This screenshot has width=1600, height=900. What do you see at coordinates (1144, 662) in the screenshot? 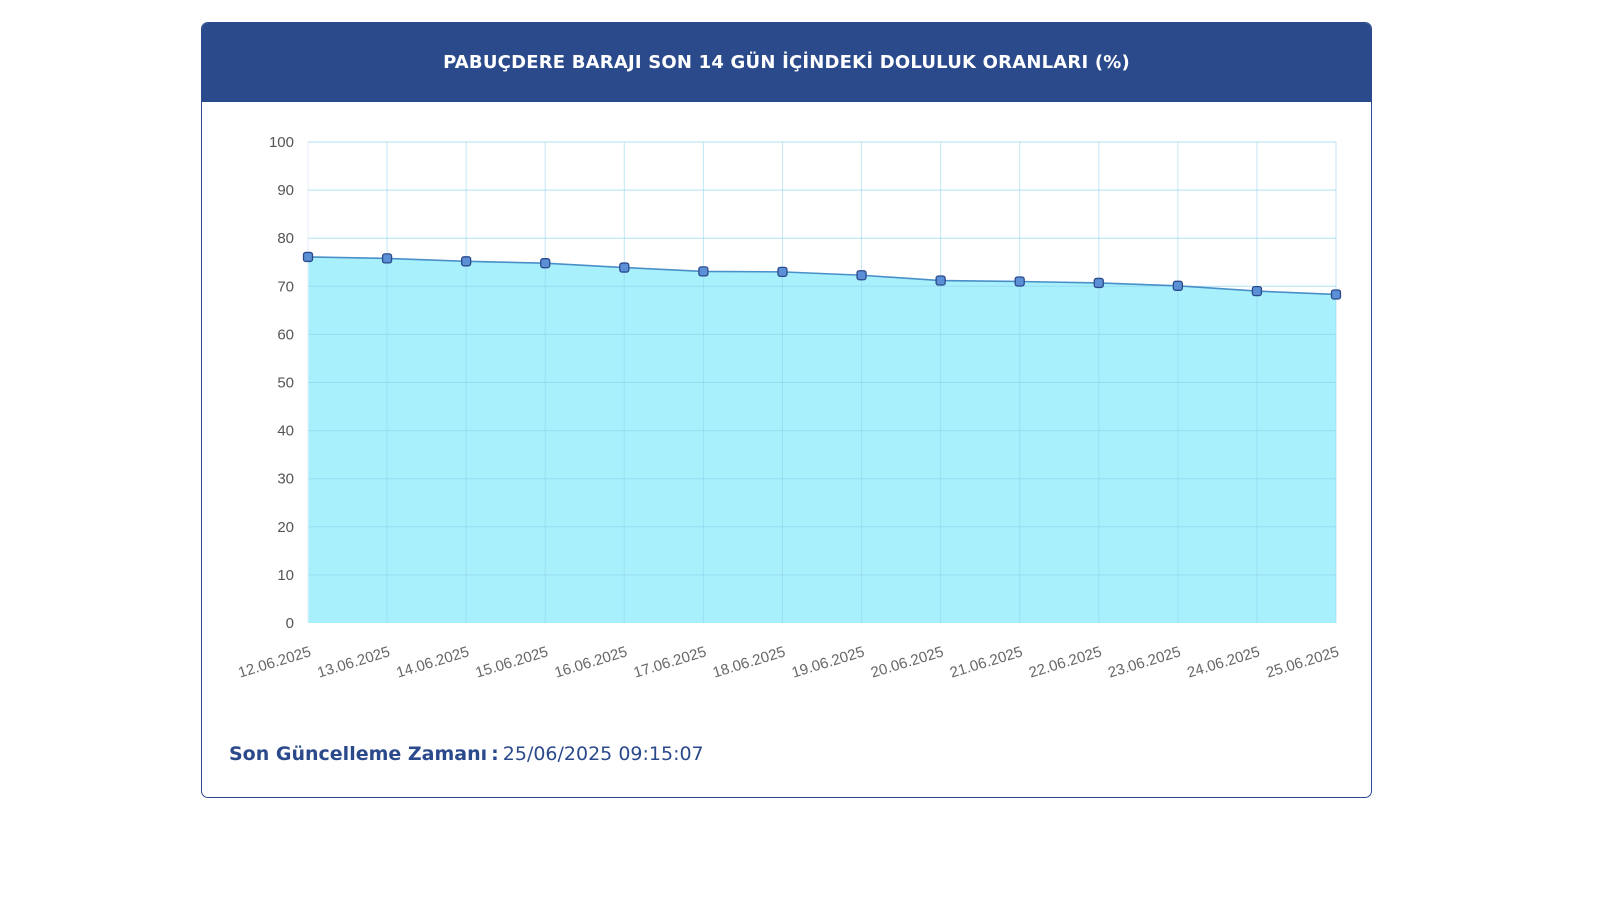
I see `x-tick-label: 23.06.2025` at bounding box center [1144, 662].